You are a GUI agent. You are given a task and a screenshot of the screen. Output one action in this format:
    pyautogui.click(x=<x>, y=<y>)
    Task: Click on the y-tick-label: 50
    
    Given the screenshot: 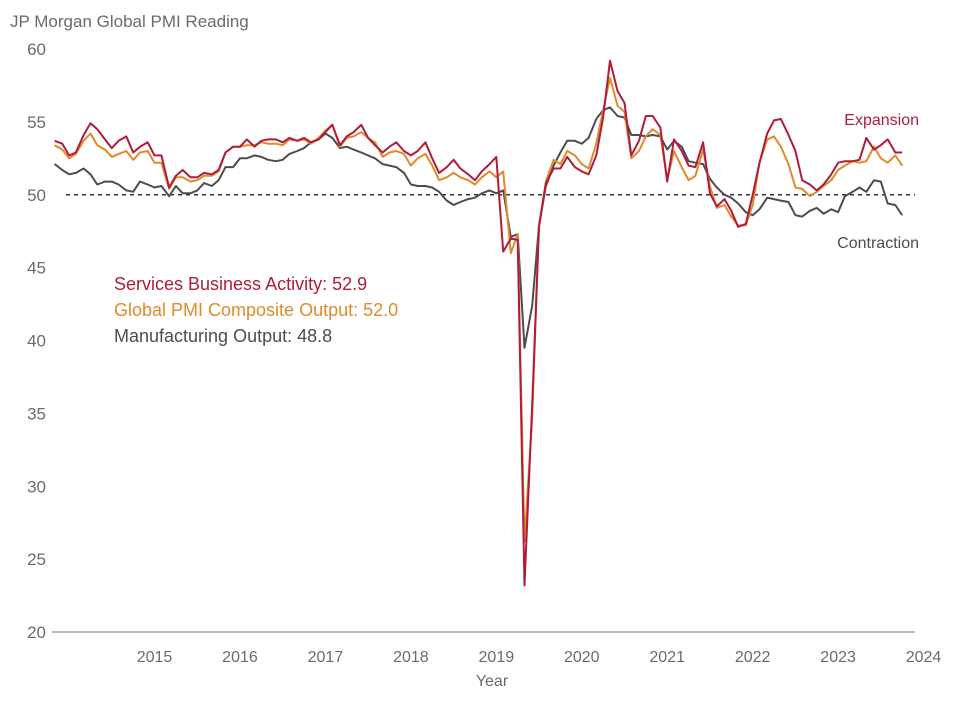 What is the action you would take?
    pyautogui.click(x=36, y=195)
    